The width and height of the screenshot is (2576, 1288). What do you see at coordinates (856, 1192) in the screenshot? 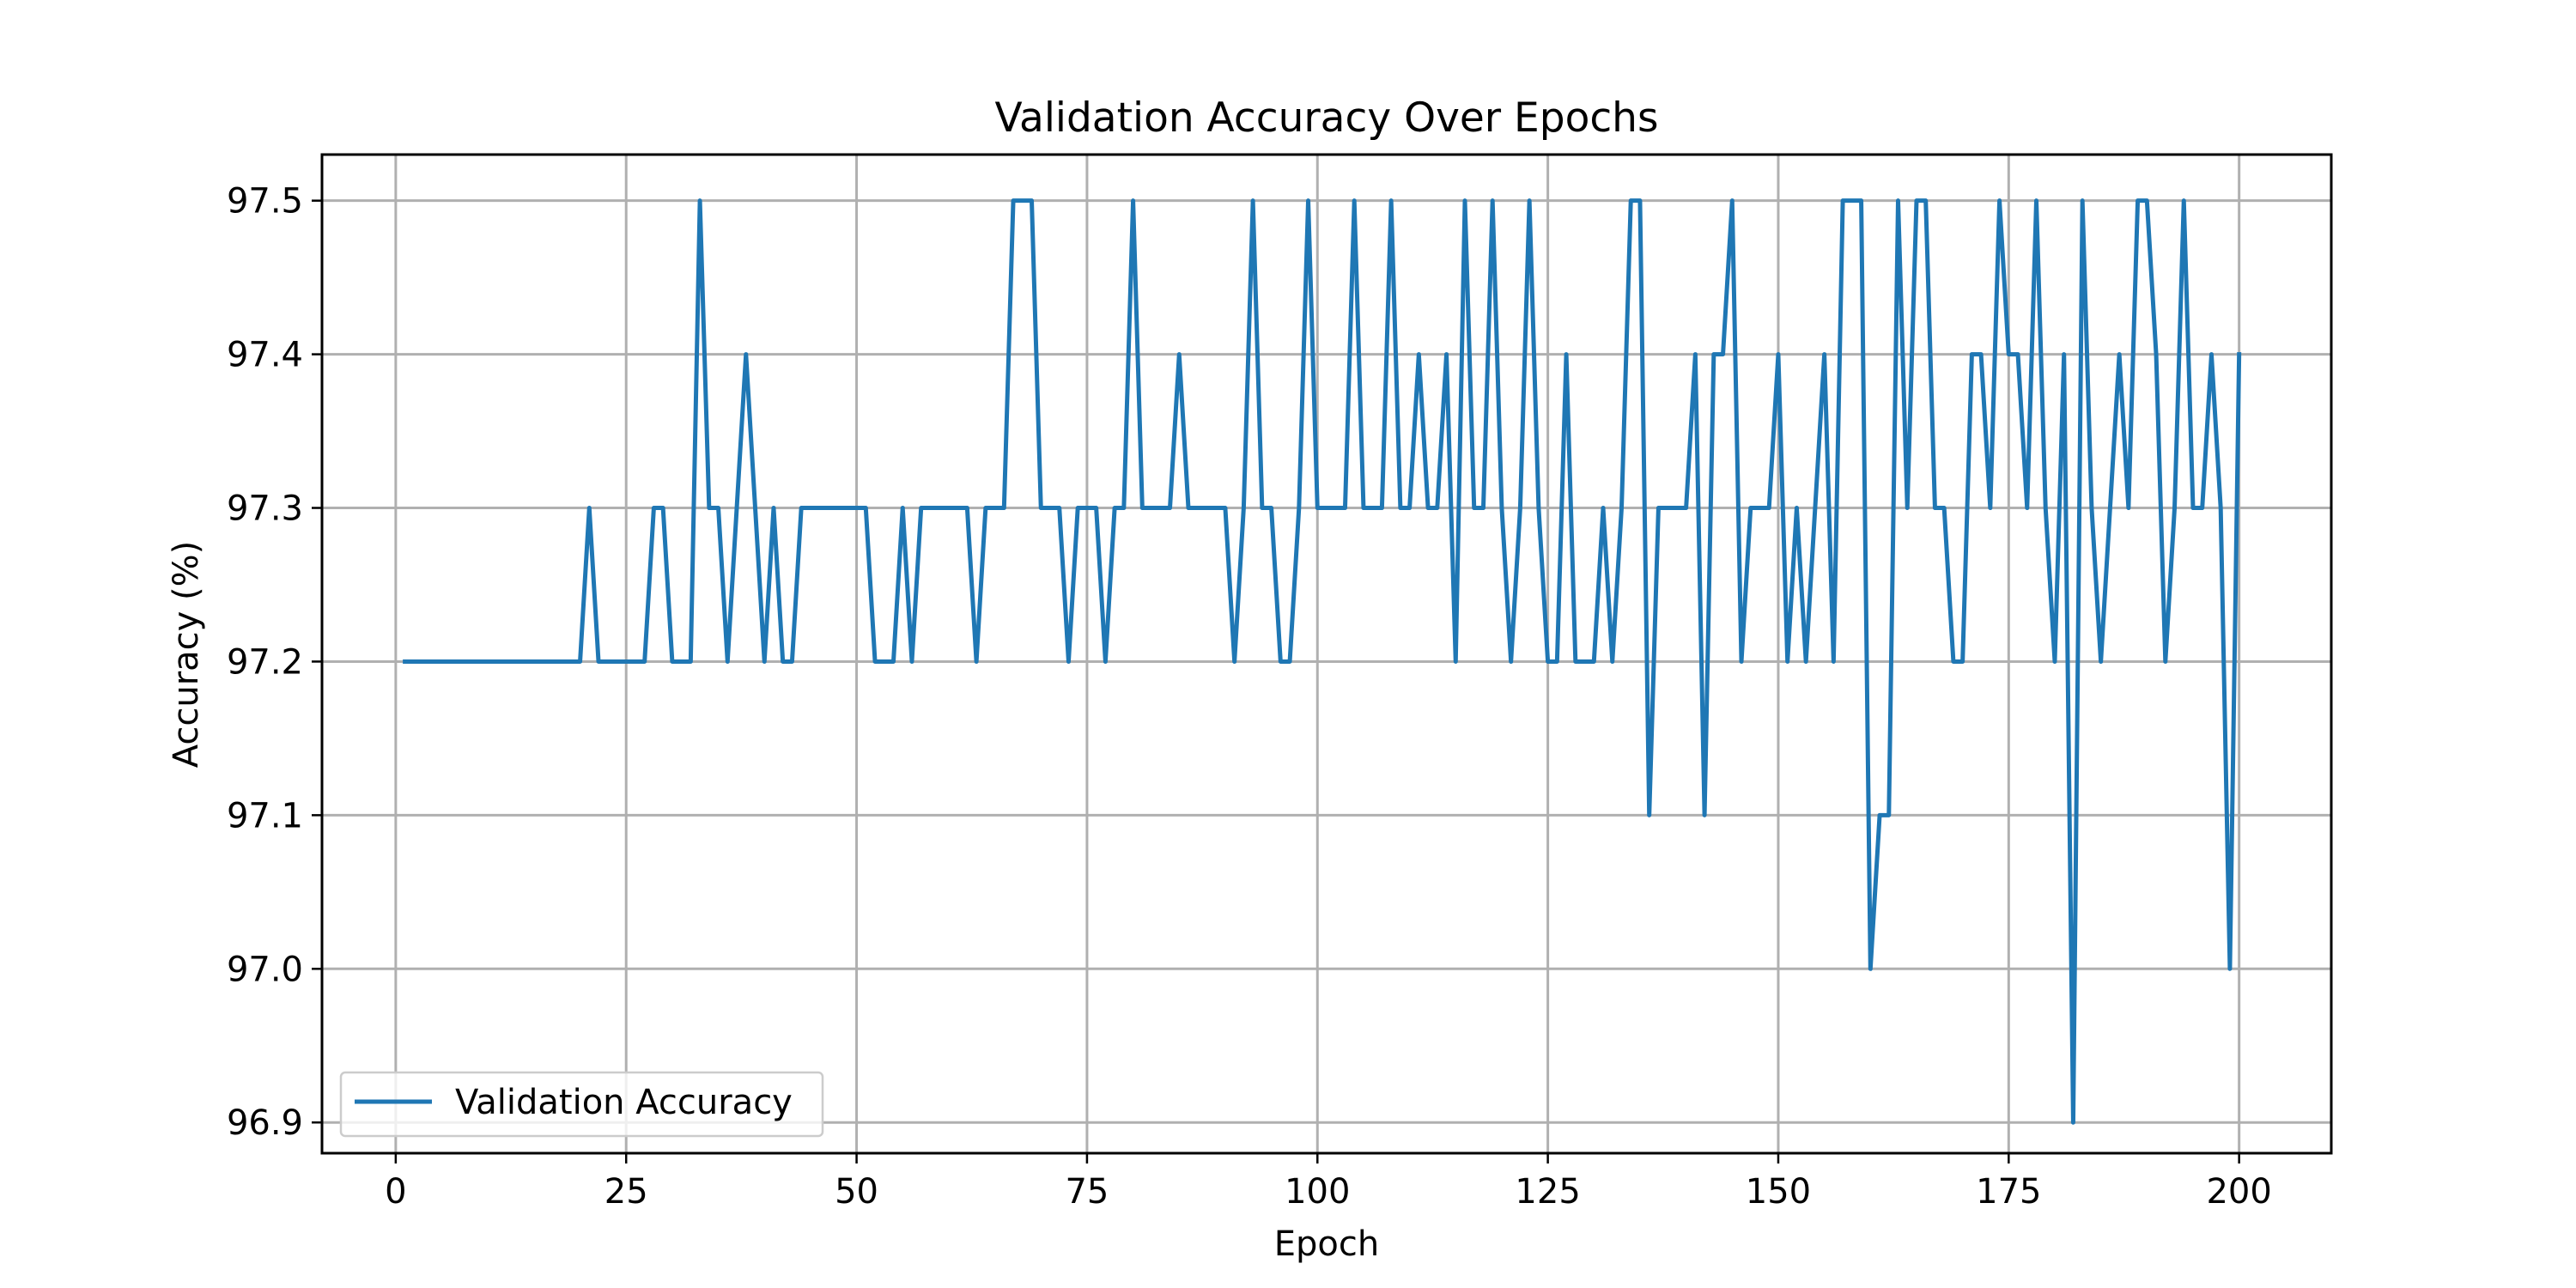
I see `x-tick-label: 50` at bounding box center [856, 1192].